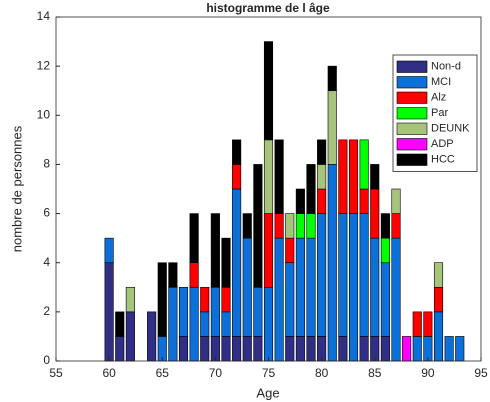  Describe the element at coordinates (428, 373) in the screenshot. I see `x-tick-label: 90` at that location.